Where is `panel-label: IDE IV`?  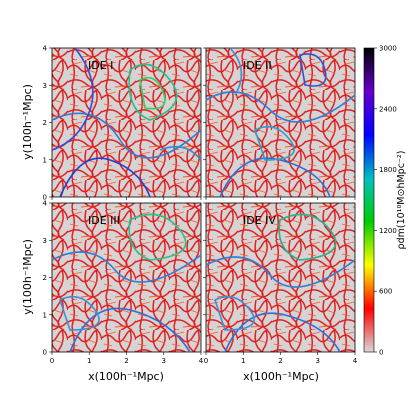
panel-label: IDE IV is located at coordinates (259, 220).